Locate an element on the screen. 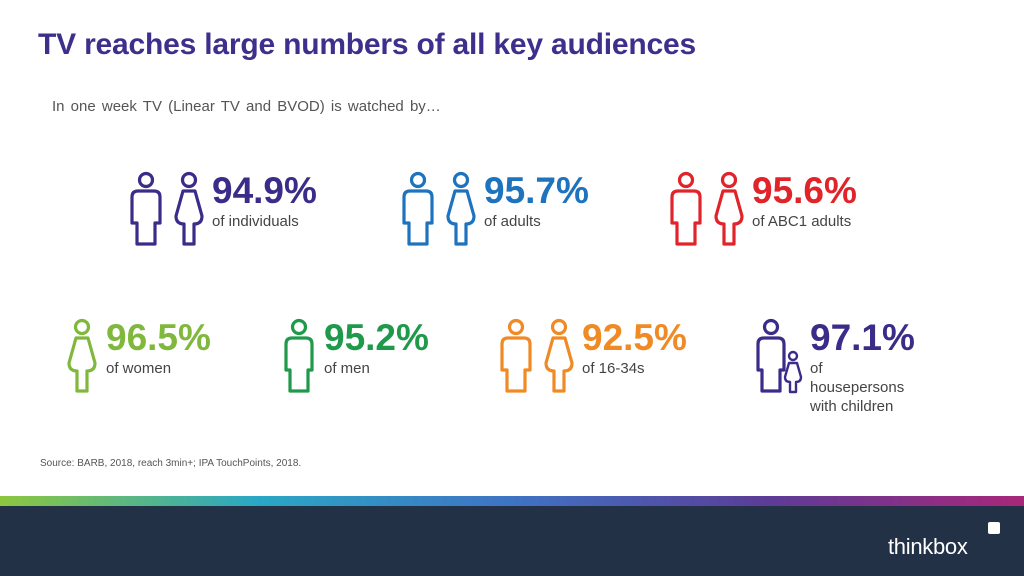 This screenshot has width=1024, height=576. stat-label: of women is located at coordinates (139, 368).